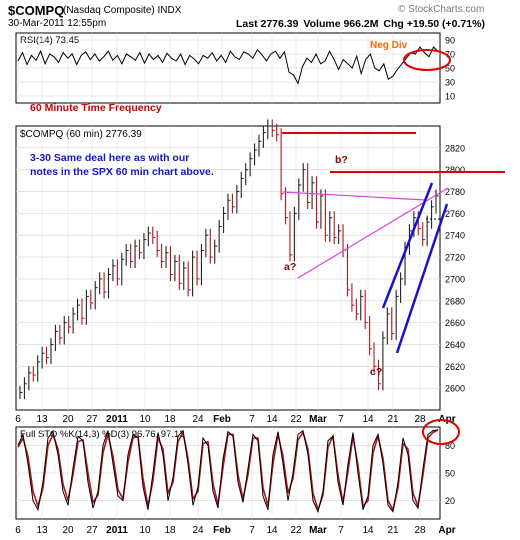  I want to click on y-tick-label: 10, so click(450, 97).